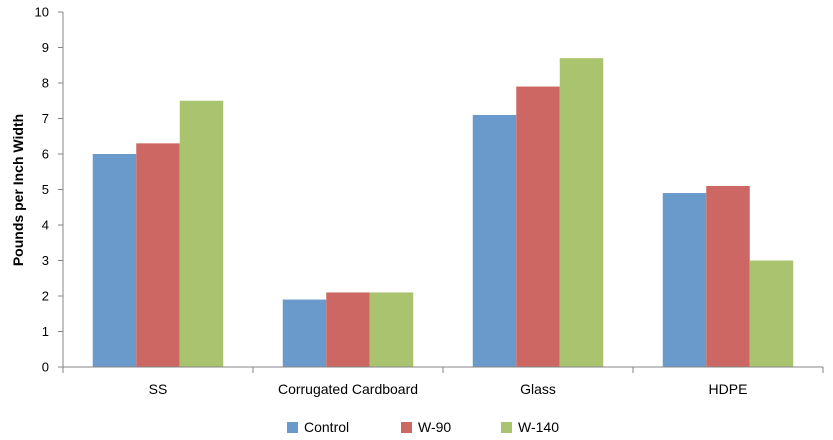 This screenshot has height=440, width=833. I want to click on legend: Control W-90 W-140, so click(423, 427).